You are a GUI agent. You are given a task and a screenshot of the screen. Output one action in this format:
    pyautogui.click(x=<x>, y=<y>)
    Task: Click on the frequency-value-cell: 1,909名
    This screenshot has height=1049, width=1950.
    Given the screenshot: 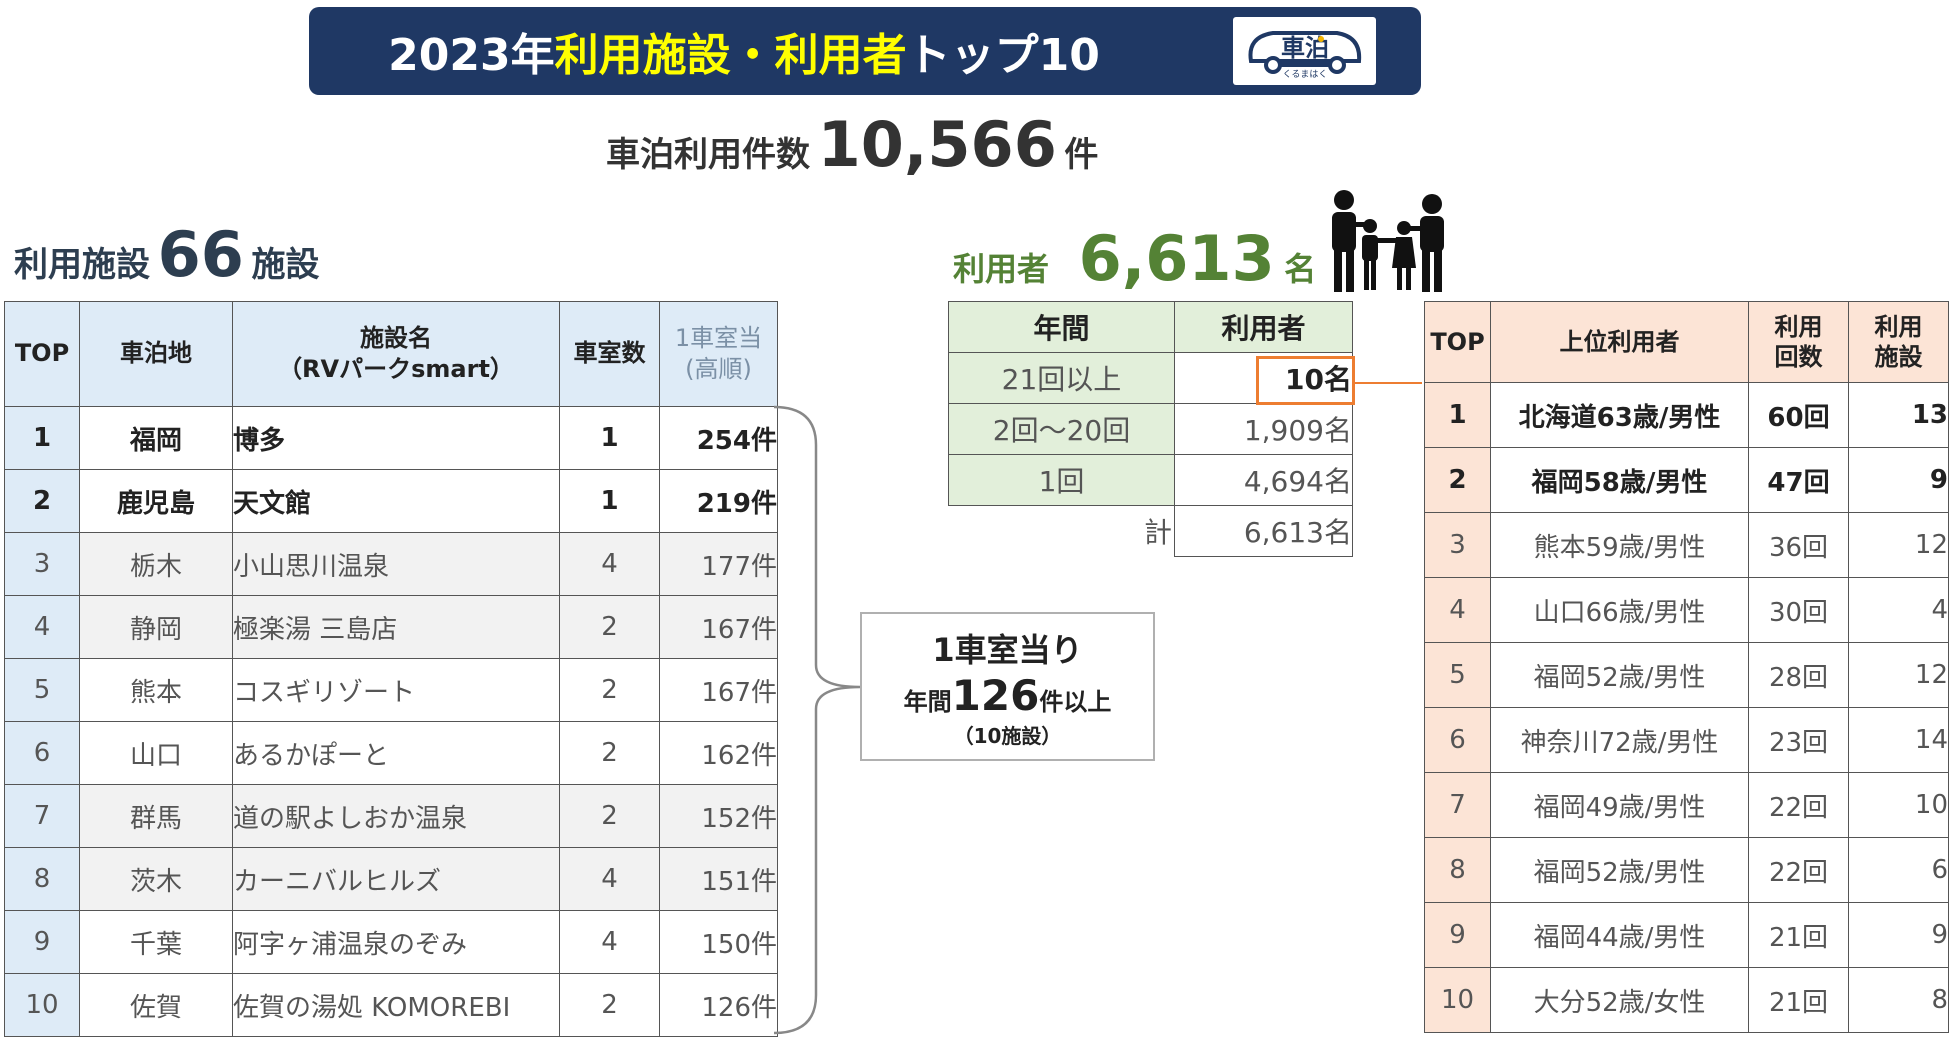 What is the action you would take?
    pyautogui.click(x=1263, y=429)
    